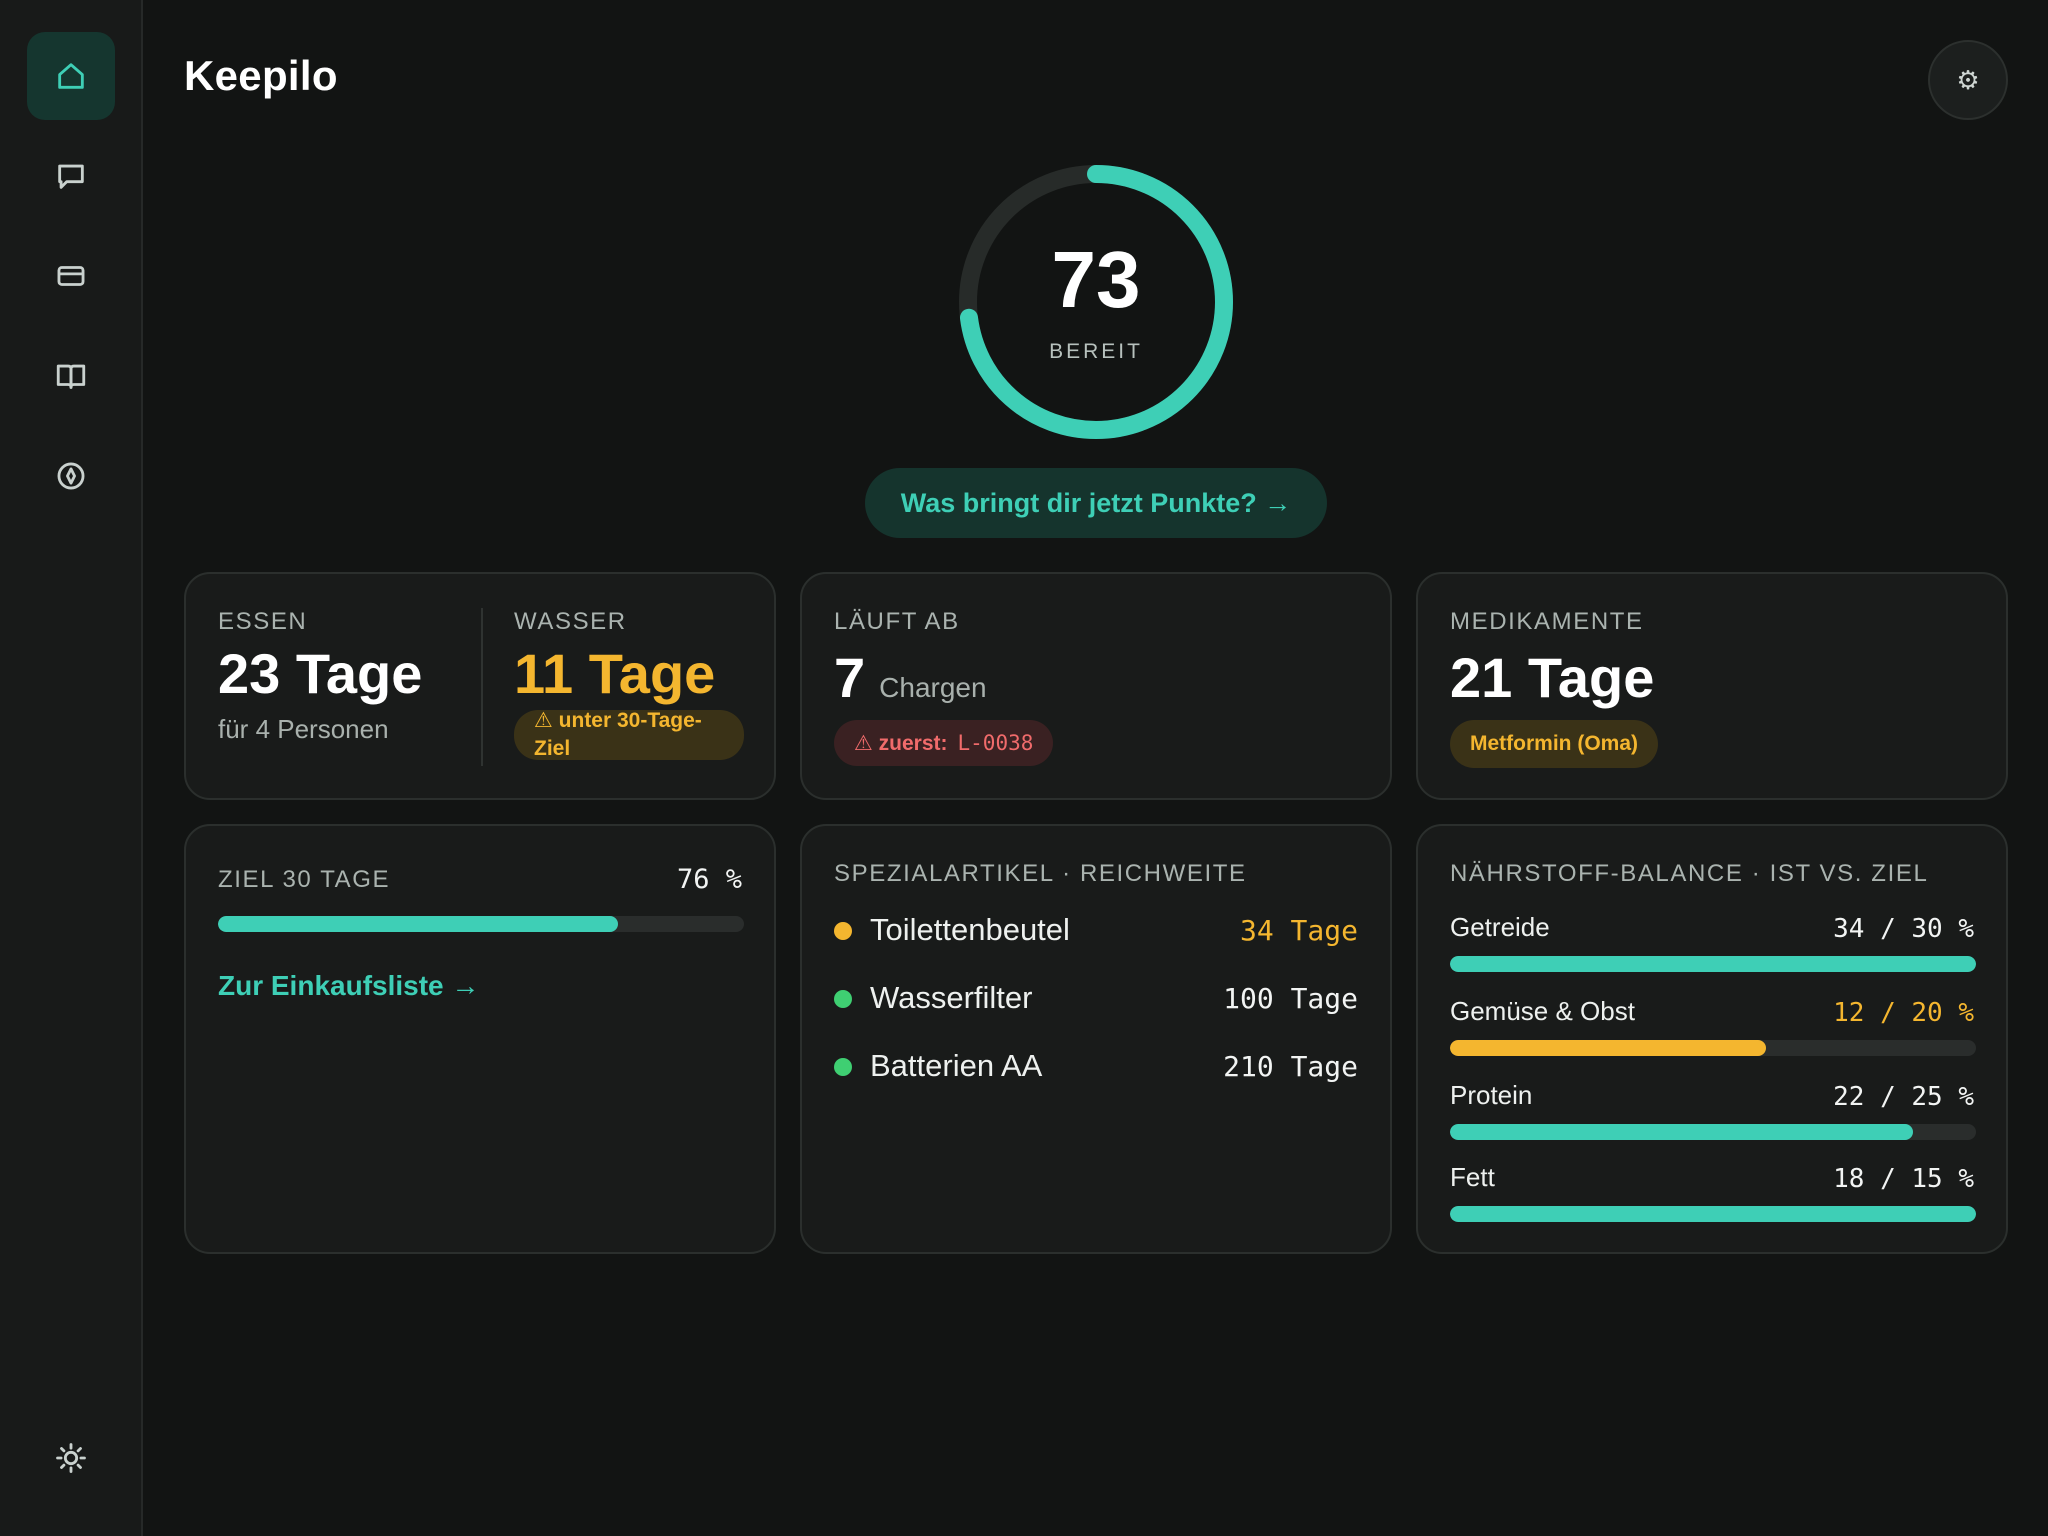 The height and width of the screenshot is (1536, 2048). I want to click on special-item-name: Toilettenbeutel, so click(970, 929).